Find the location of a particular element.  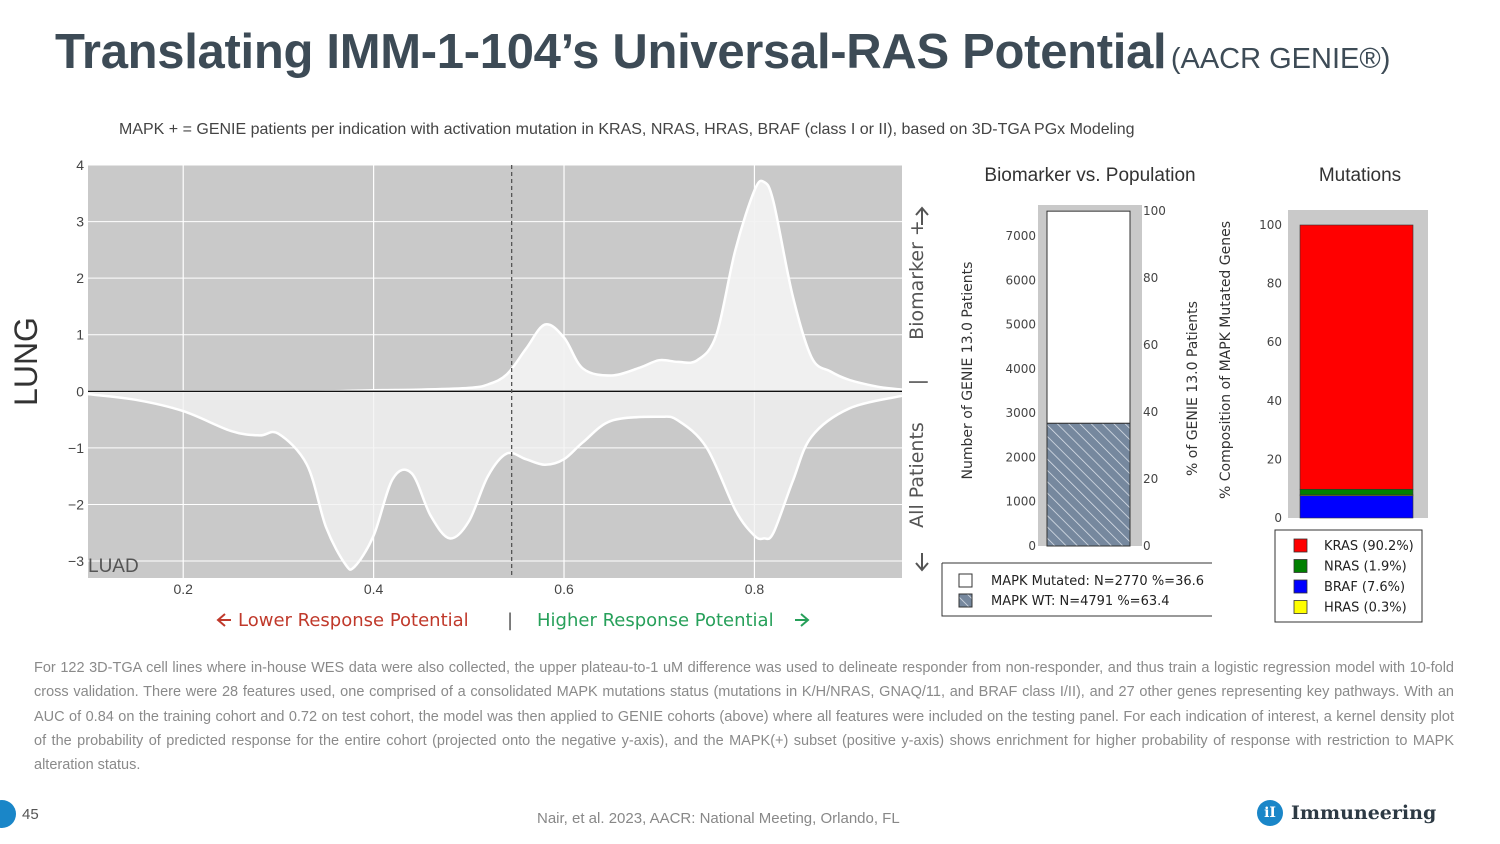

legend-swatch-mutated is located at coordinates (965, 580).